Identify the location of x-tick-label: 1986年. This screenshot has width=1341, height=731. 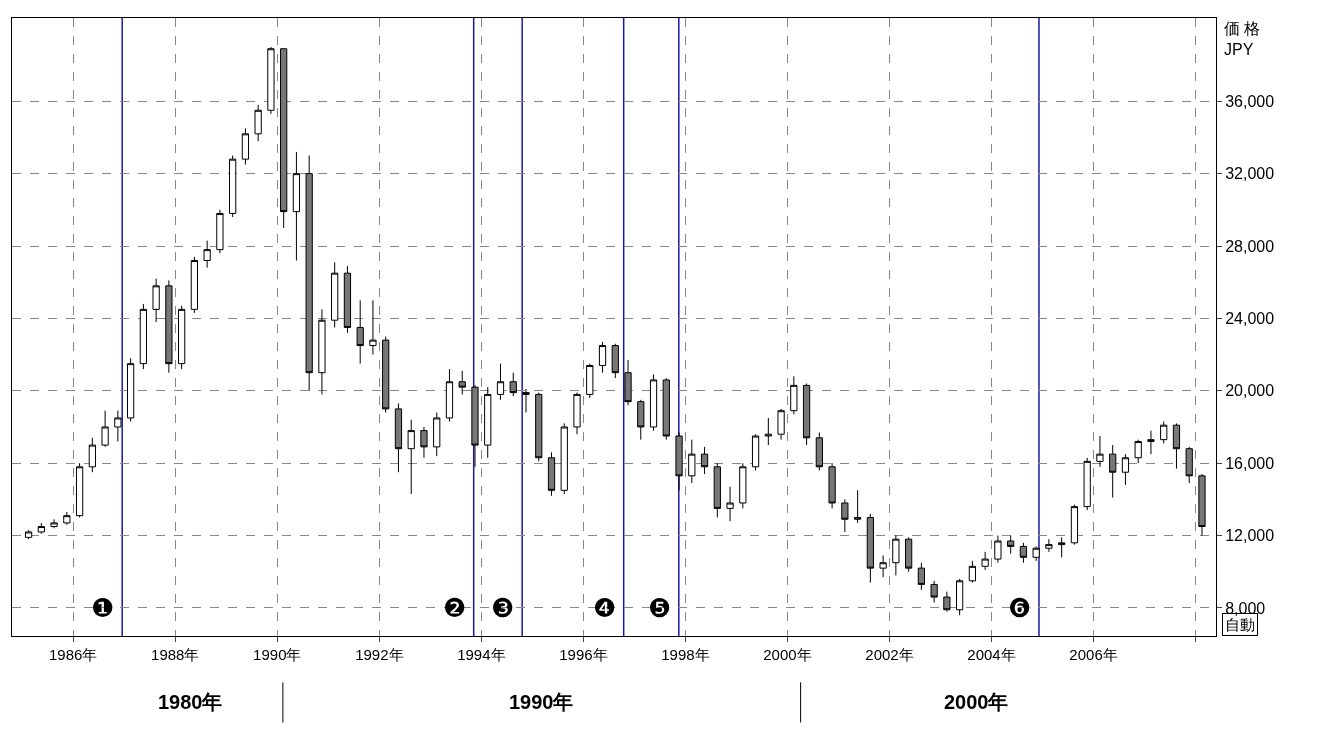
(73, 654).